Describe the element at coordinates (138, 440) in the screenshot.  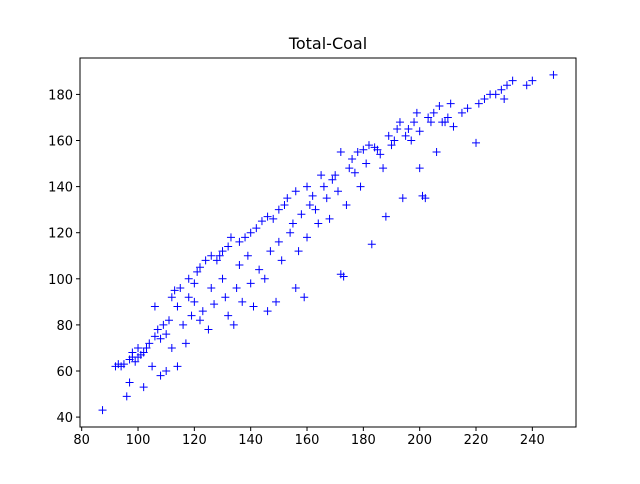
I see `x-tick-label: 100` at that location.